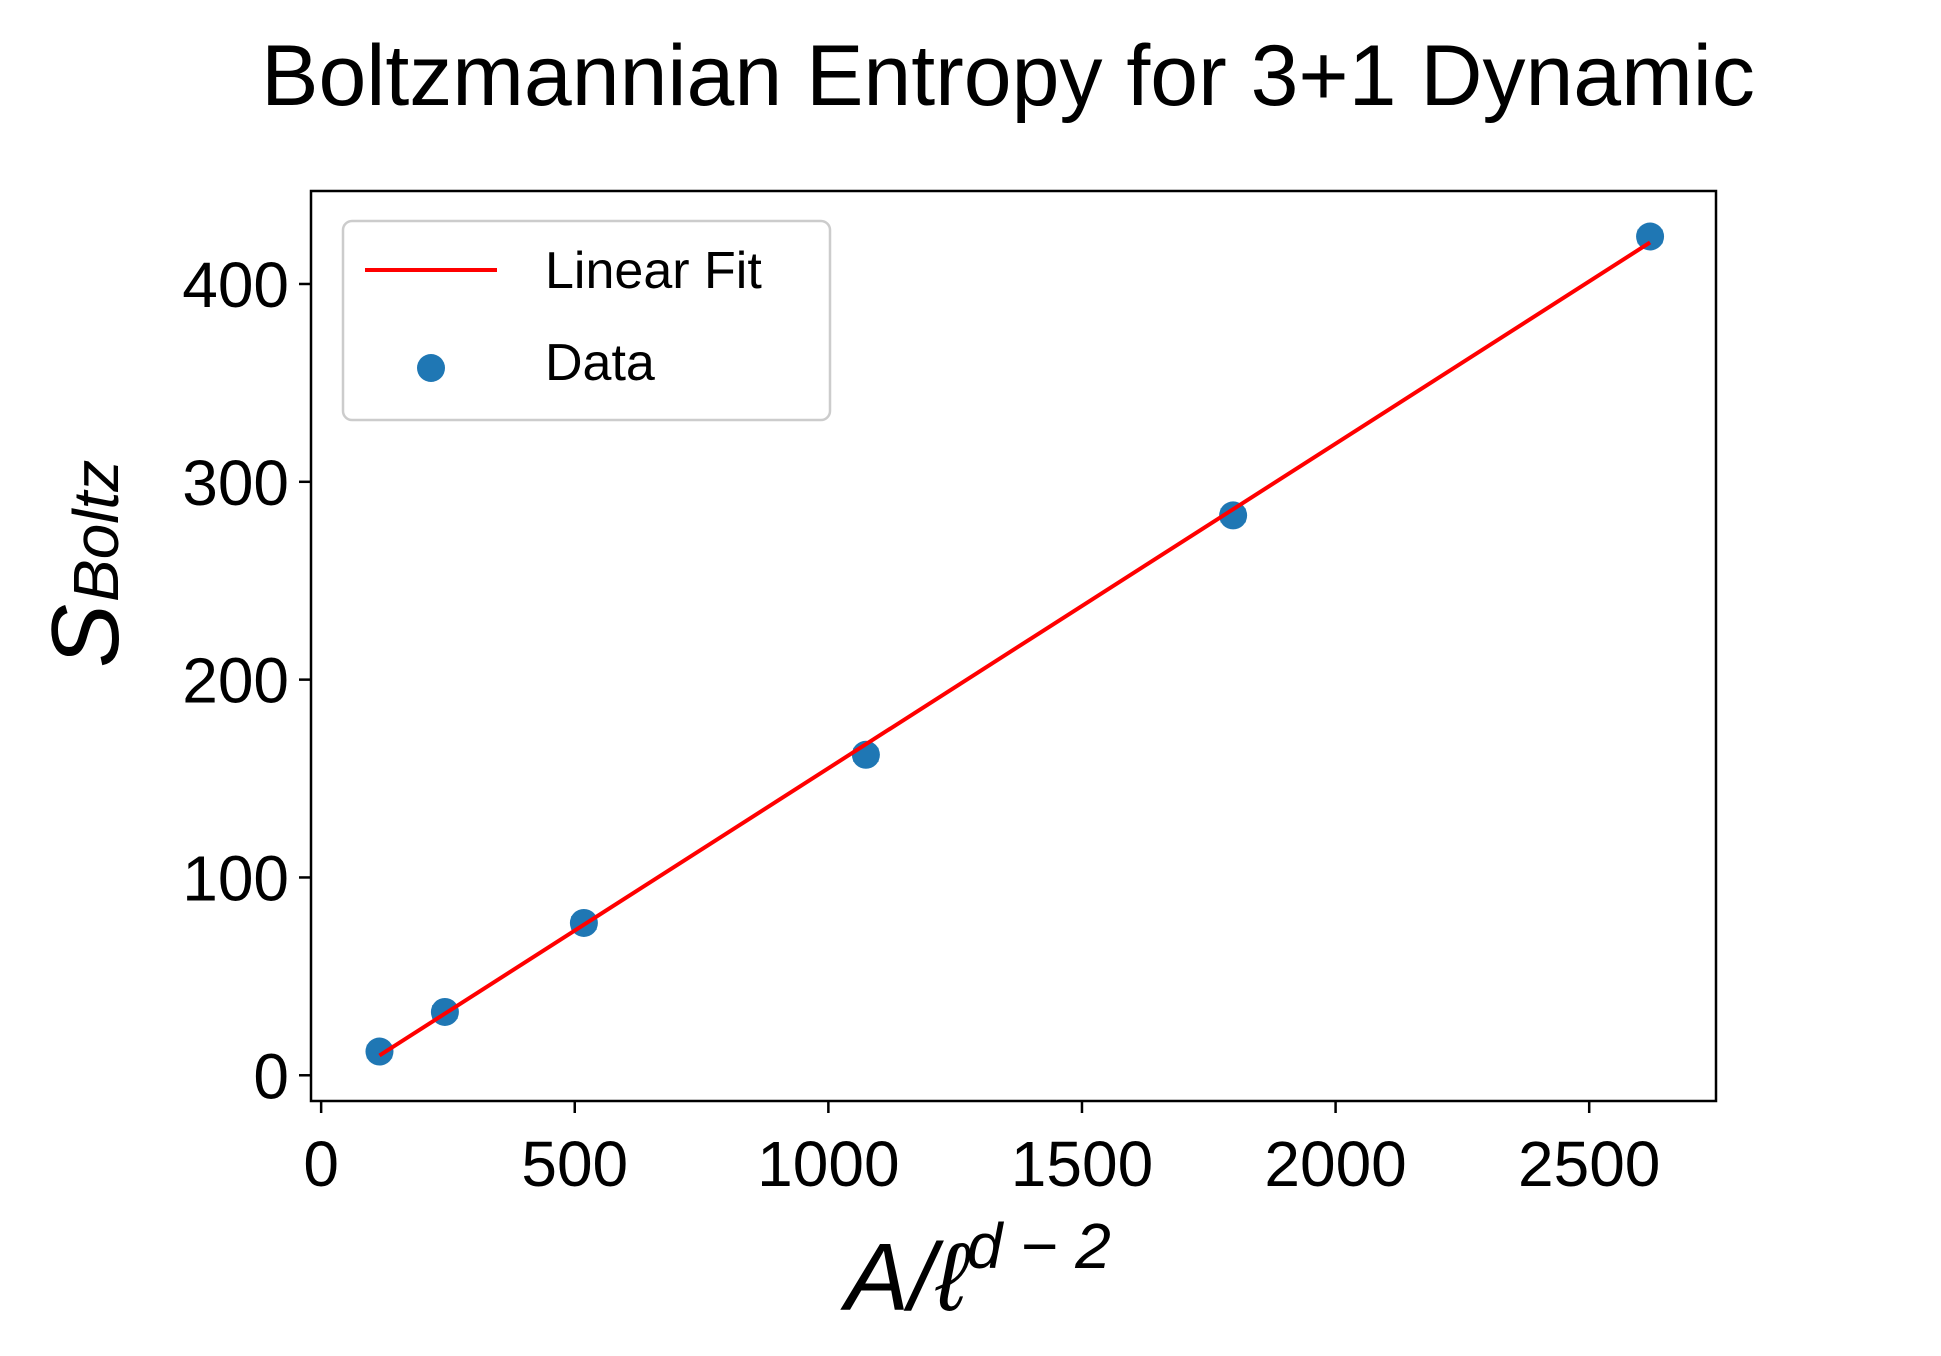 The image size is (1941, 1356). Describe the element at coordinates (600, 363) in the screenshot. I see `legend-data-label: Data` at that location.